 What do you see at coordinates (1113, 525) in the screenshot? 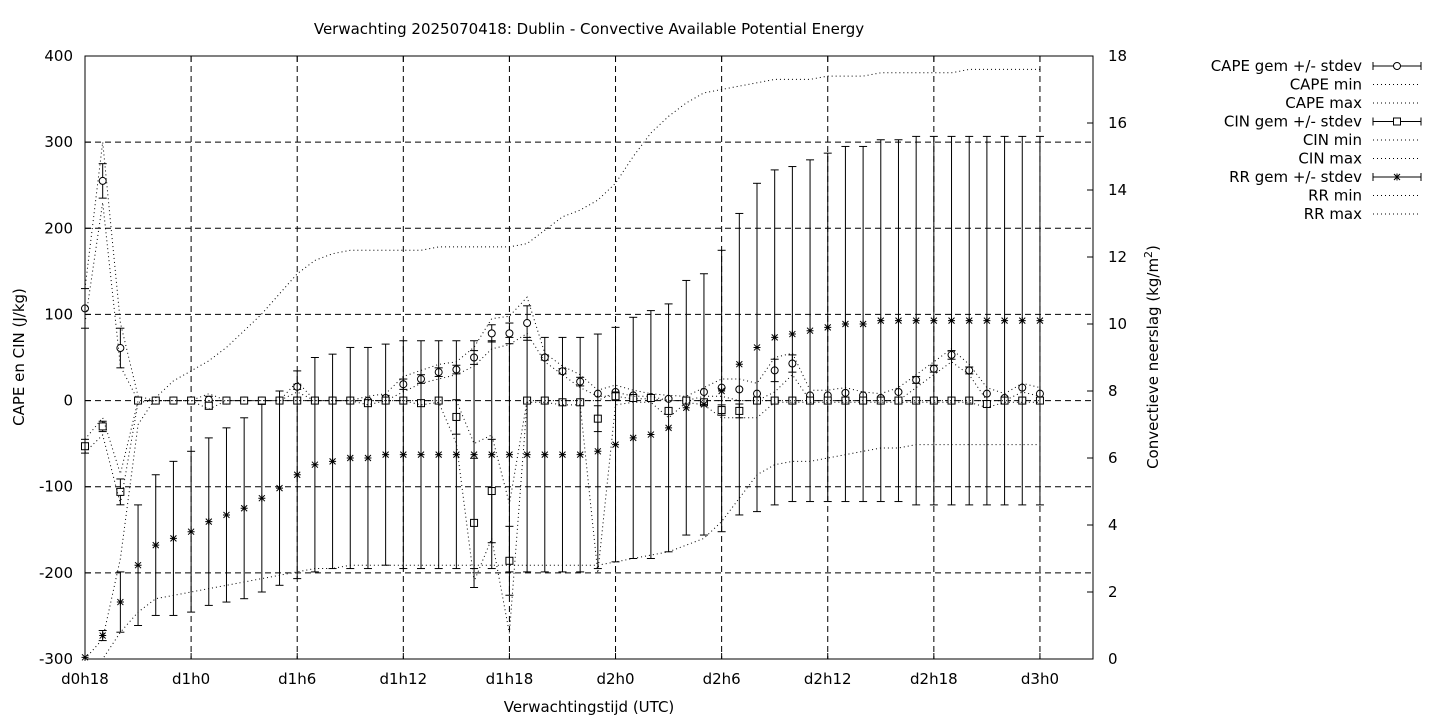
I see `y2-tick-label: 4` at bounding box center [1113, 525].